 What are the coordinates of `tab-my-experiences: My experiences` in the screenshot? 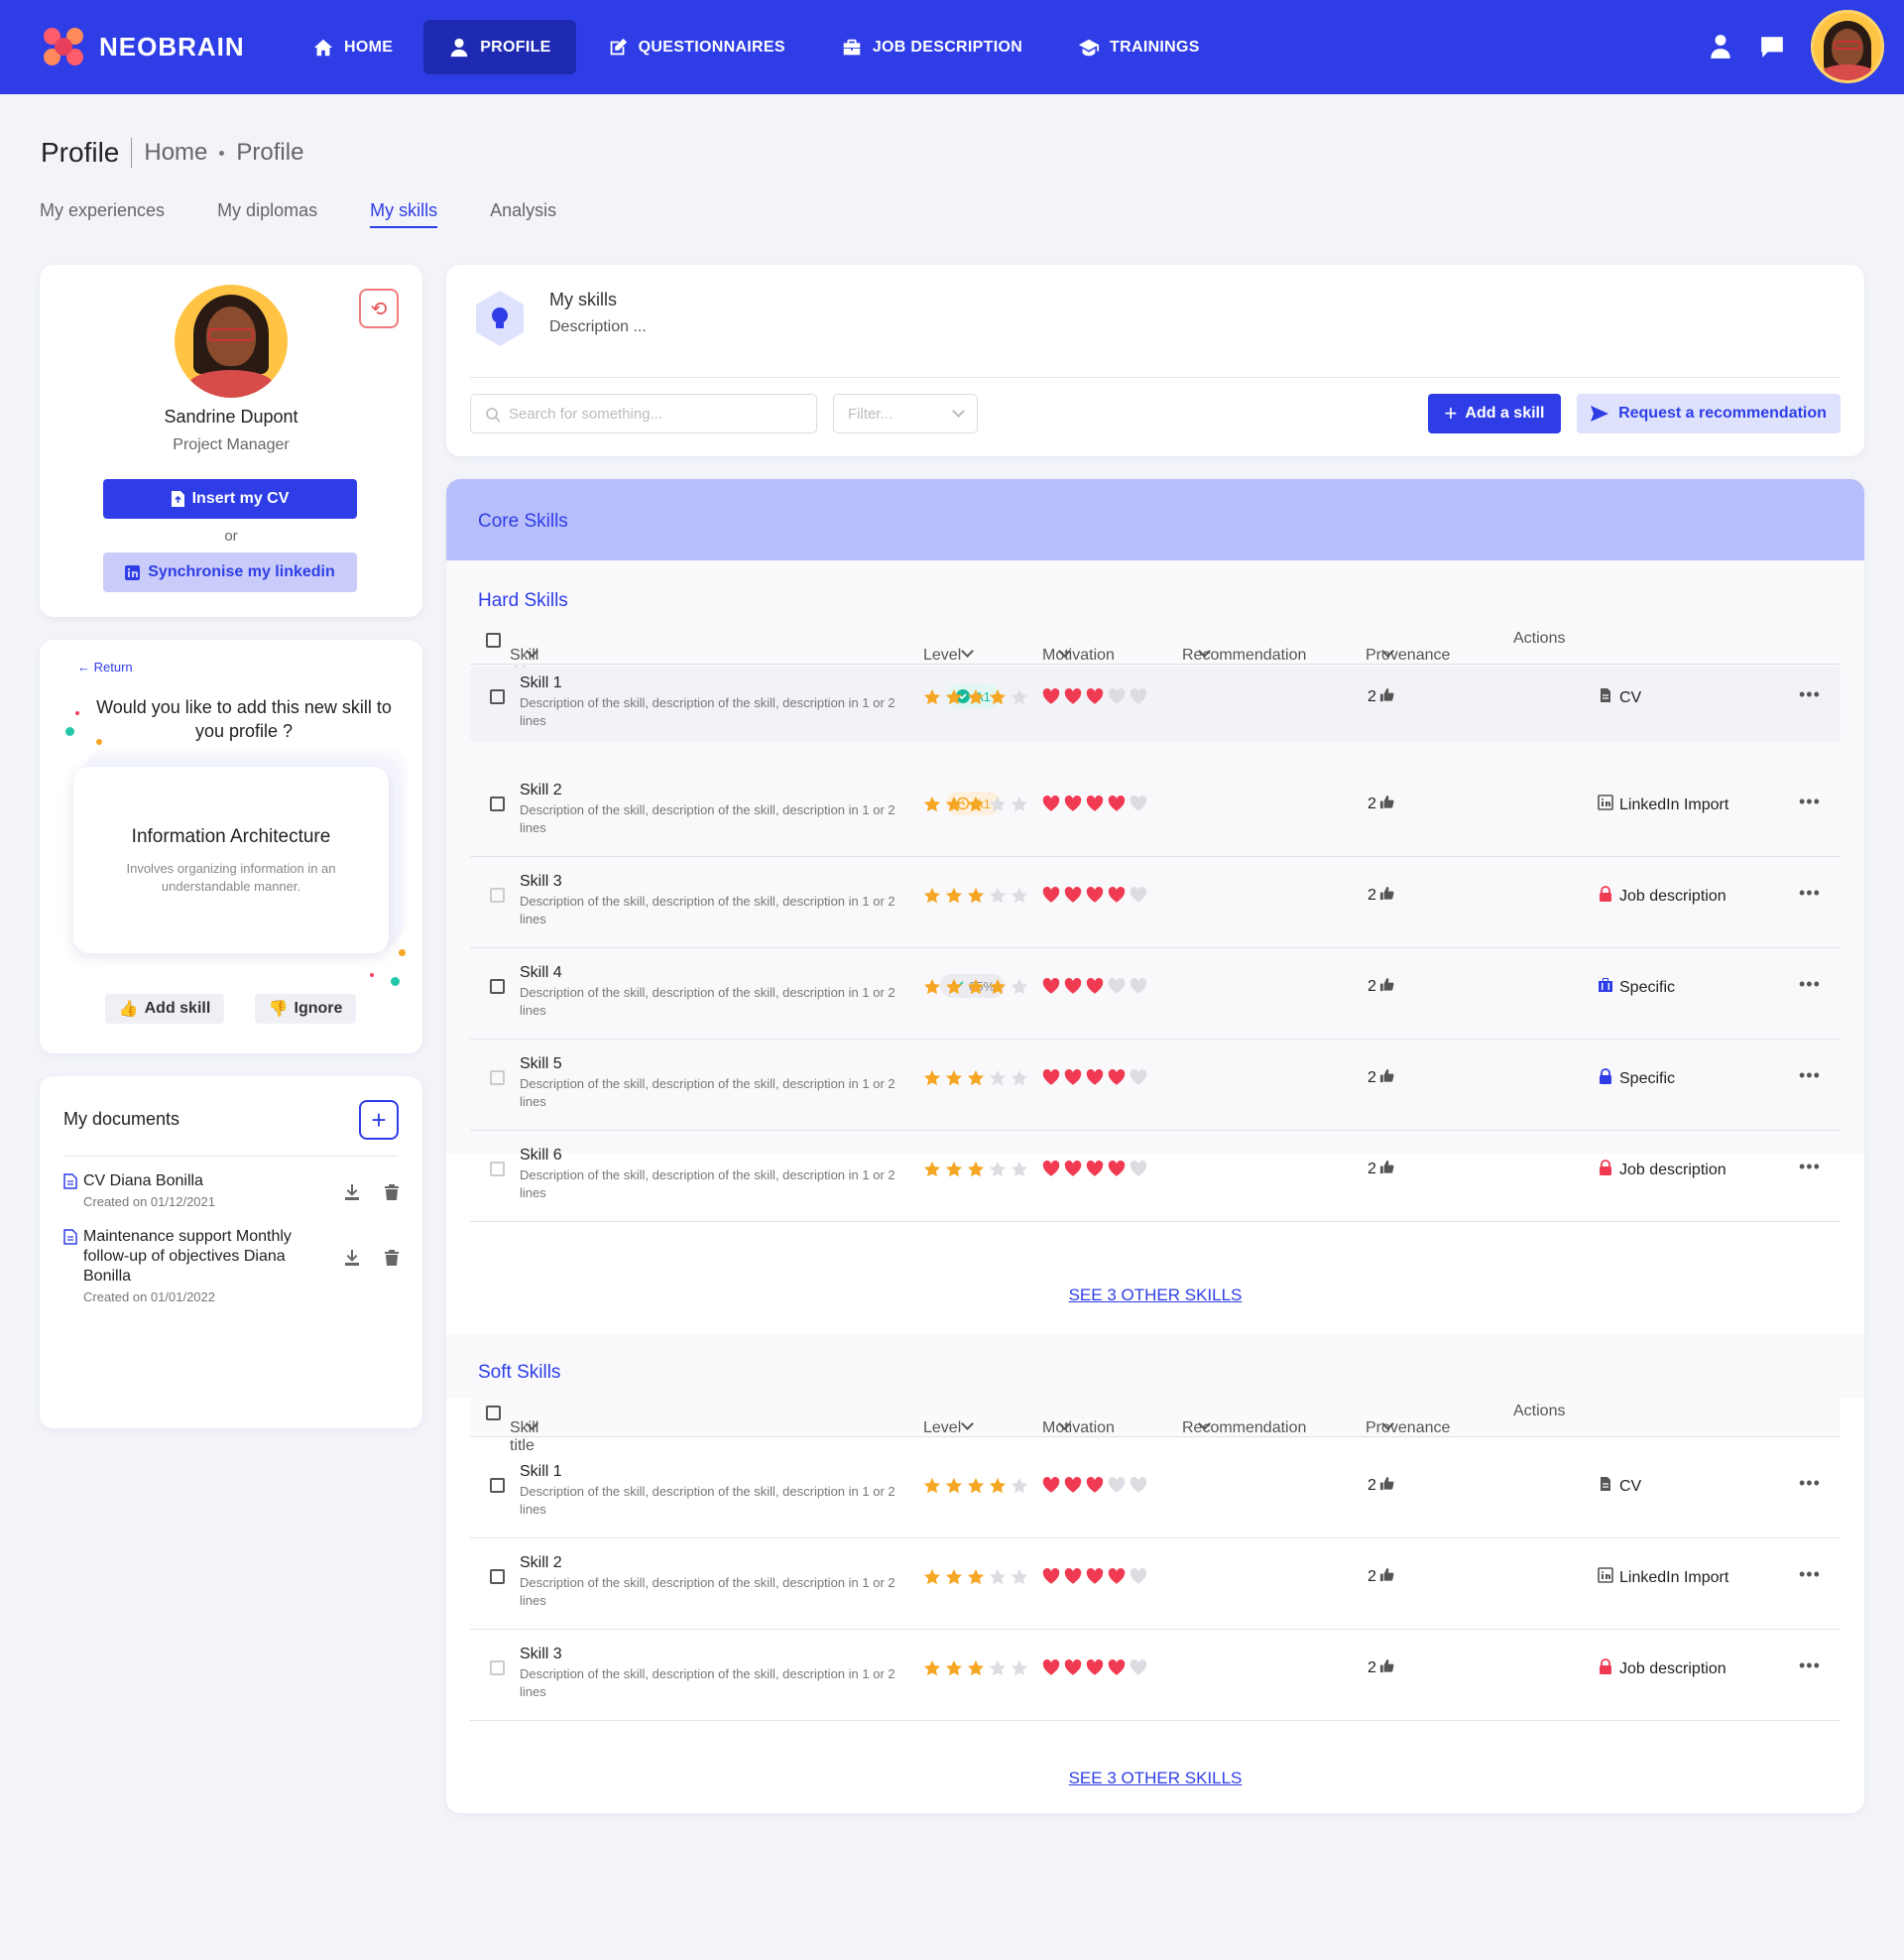 It's located at (103, 210).